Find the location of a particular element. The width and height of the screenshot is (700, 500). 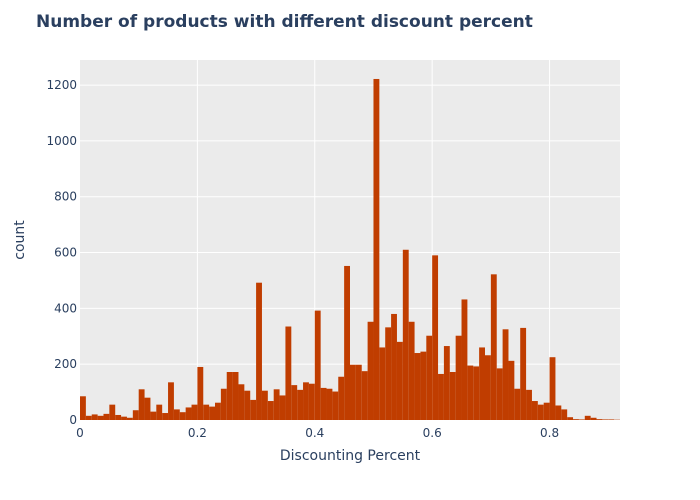

x-tick-label: 0.8 is located at coordinates (549, 433).